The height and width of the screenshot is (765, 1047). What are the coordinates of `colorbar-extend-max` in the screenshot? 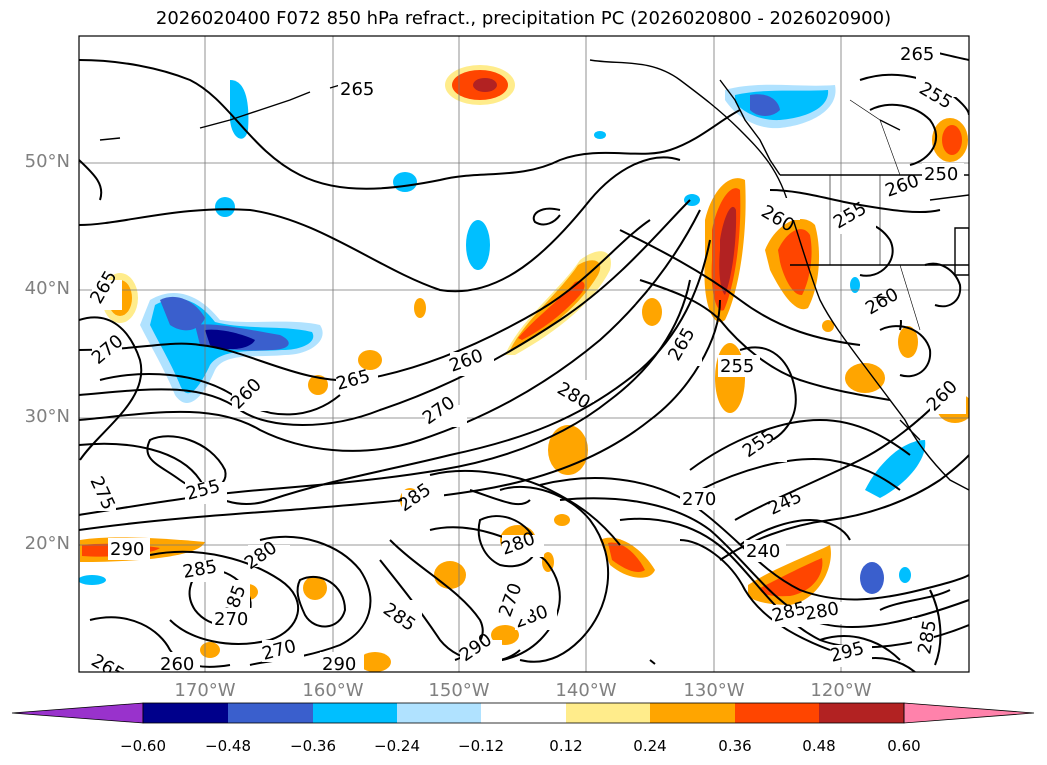 It's located at (969, 713).